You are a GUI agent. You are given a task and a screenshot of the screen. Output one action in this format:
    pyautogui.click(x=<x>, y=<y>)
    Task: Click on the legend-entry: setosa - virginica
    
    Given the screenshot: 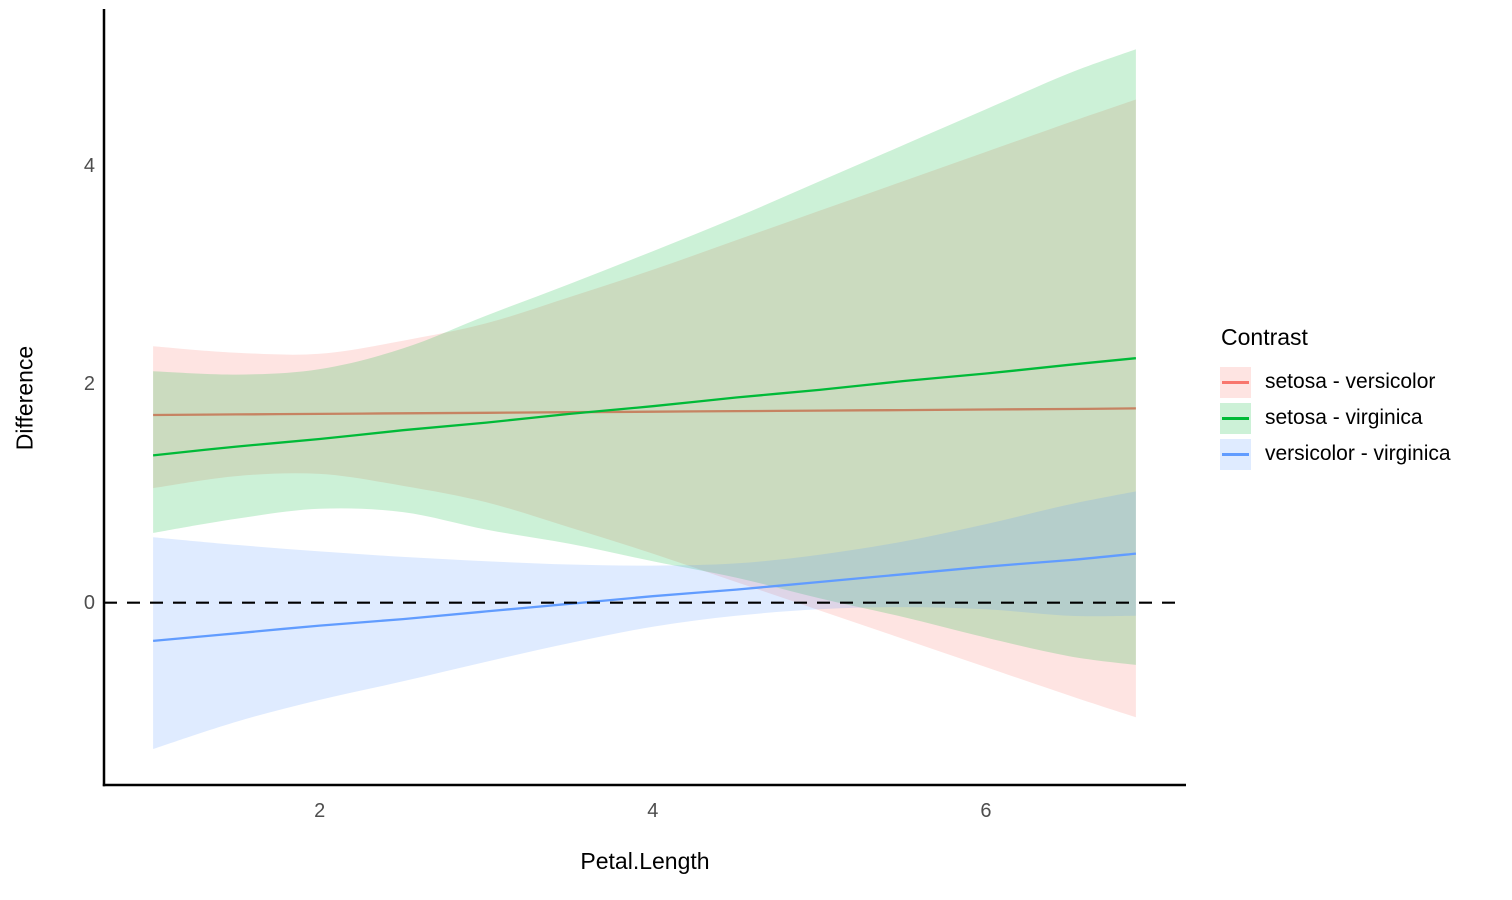 What is the action you would take?
    pyautogui.click(x=1335, y=418)
    